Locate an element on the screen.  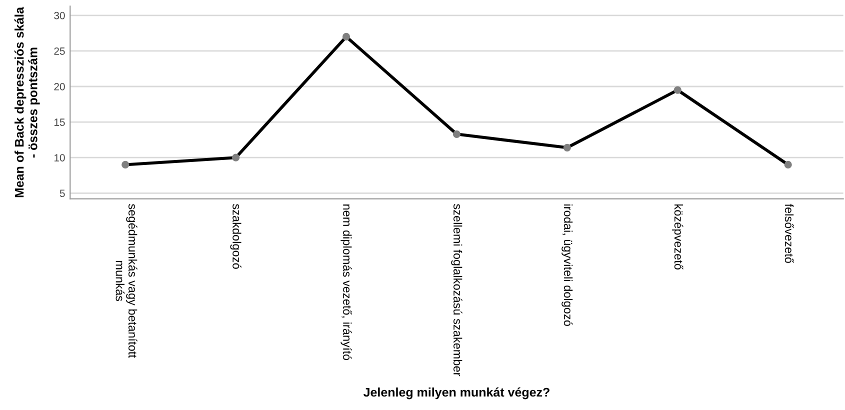
y-tick-label: 20 is located at coordinates (59, 86).